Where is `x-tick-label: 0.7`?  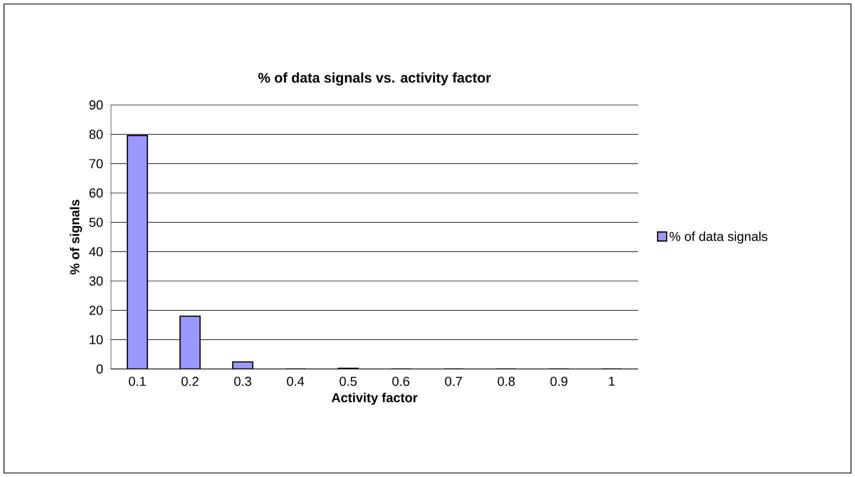
x-tick-label: 0.7 is located at coordinates (453, 381).